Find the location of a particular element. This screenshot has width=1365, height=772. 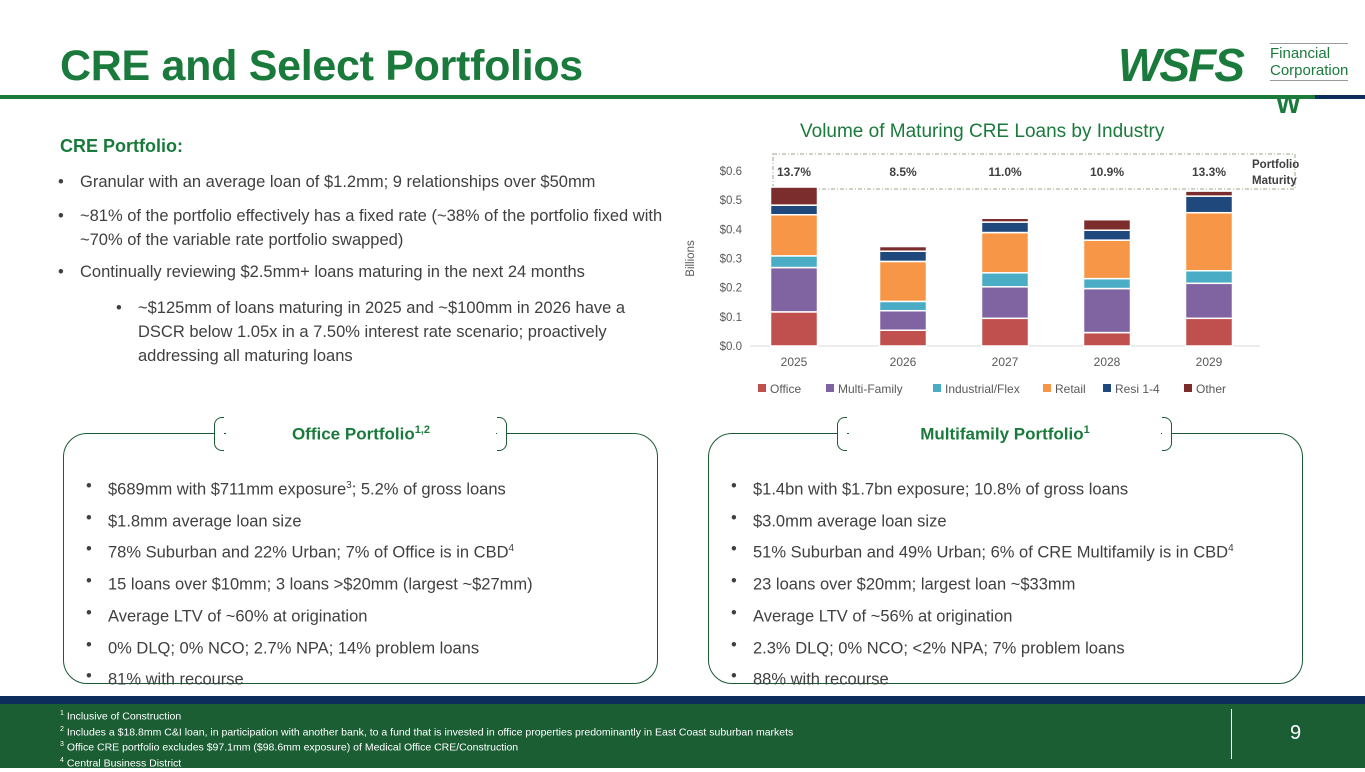

y-tick-label: $0.2 is located at coordinates (731, 289).